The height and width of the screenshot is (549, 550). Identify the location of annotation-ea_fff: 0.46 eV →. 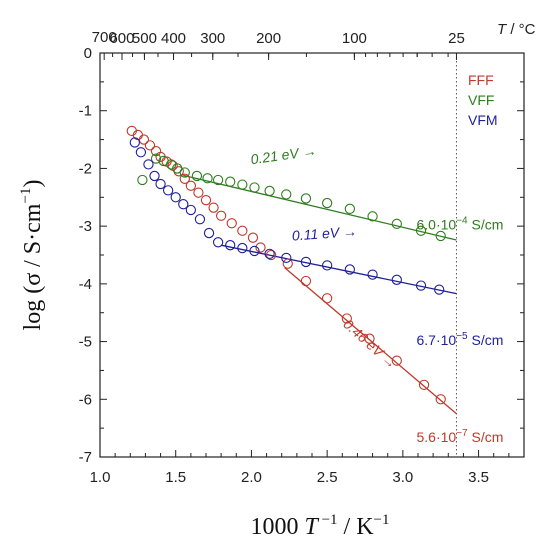
(370, 344).